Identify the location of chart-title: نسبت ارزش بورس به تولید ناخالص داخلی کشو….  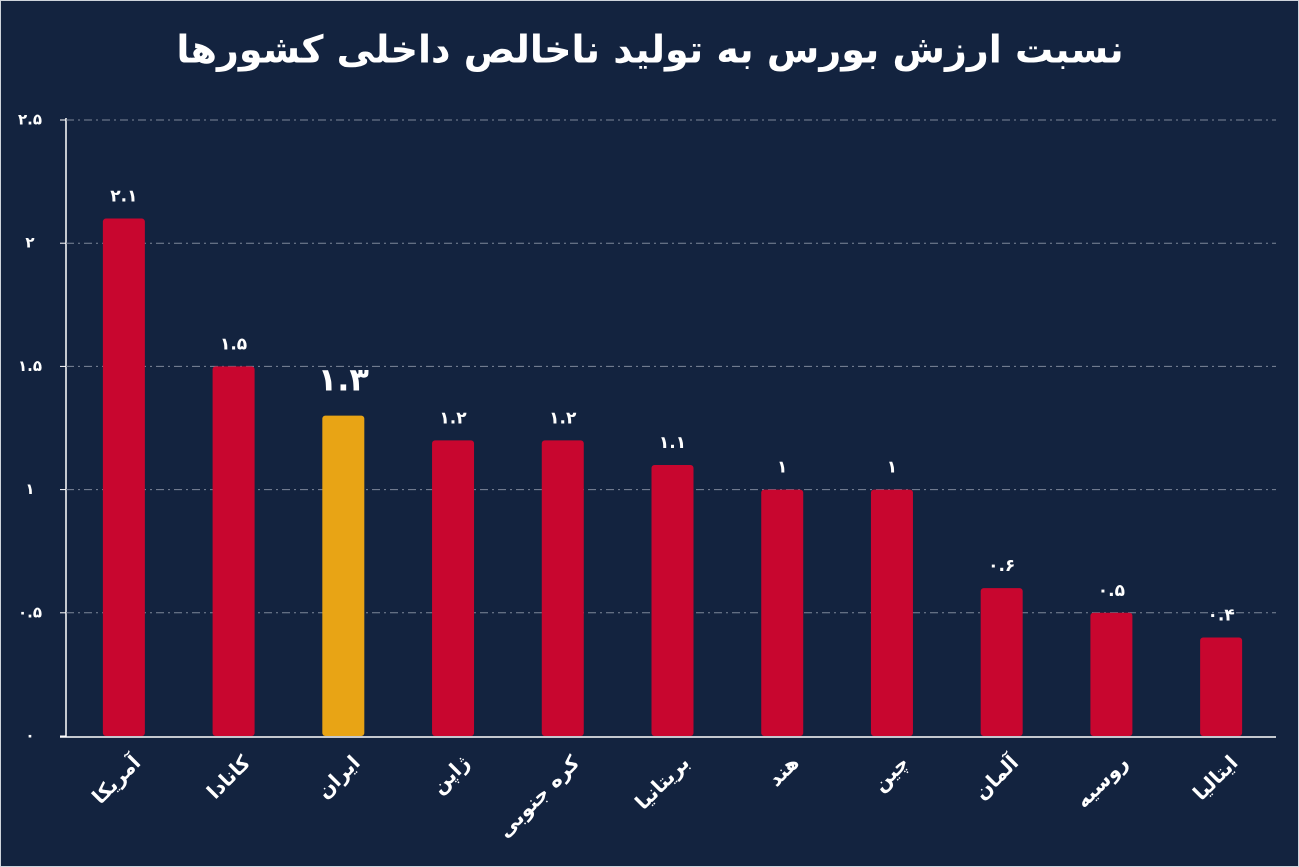
(649, 50).